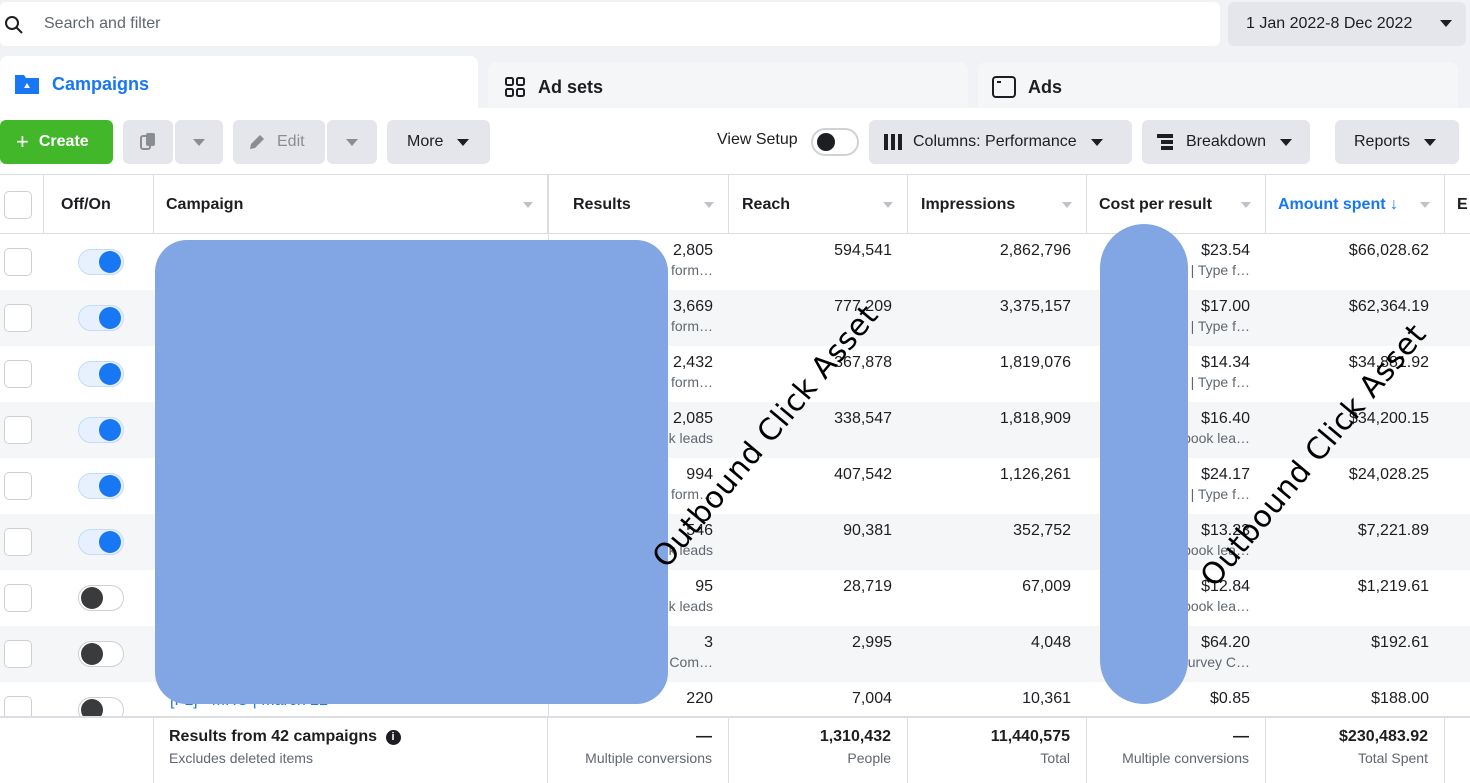  Describe the element at coordinates (594, 24) in the screenshot. I see `search-input` at that location.